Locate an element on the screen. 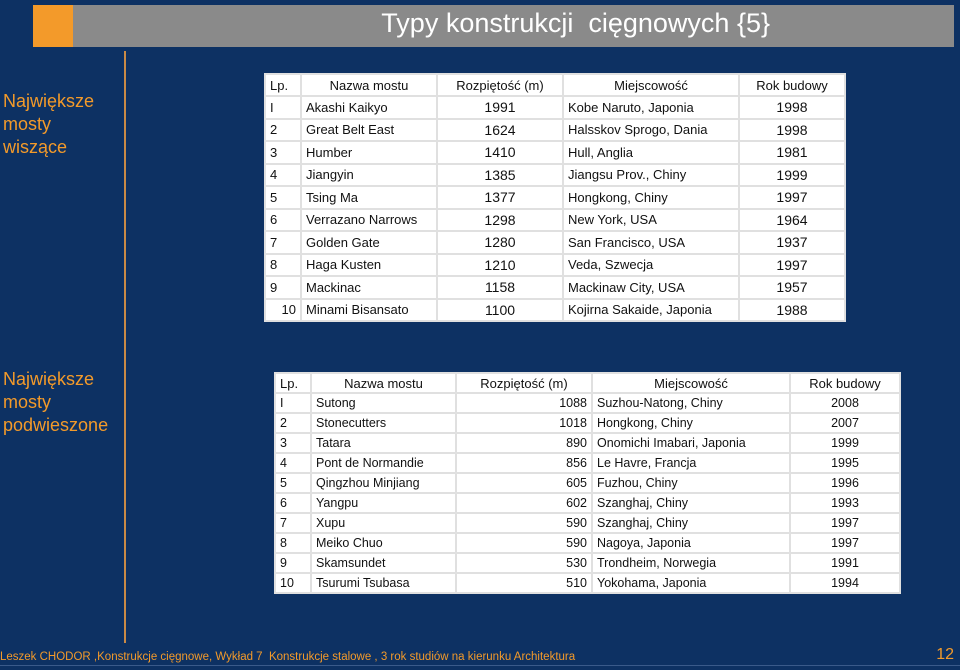  table-row: I Sutong 1088 Suzhou-Natong, Chiny 2008 is located at coordinates (587, 403).